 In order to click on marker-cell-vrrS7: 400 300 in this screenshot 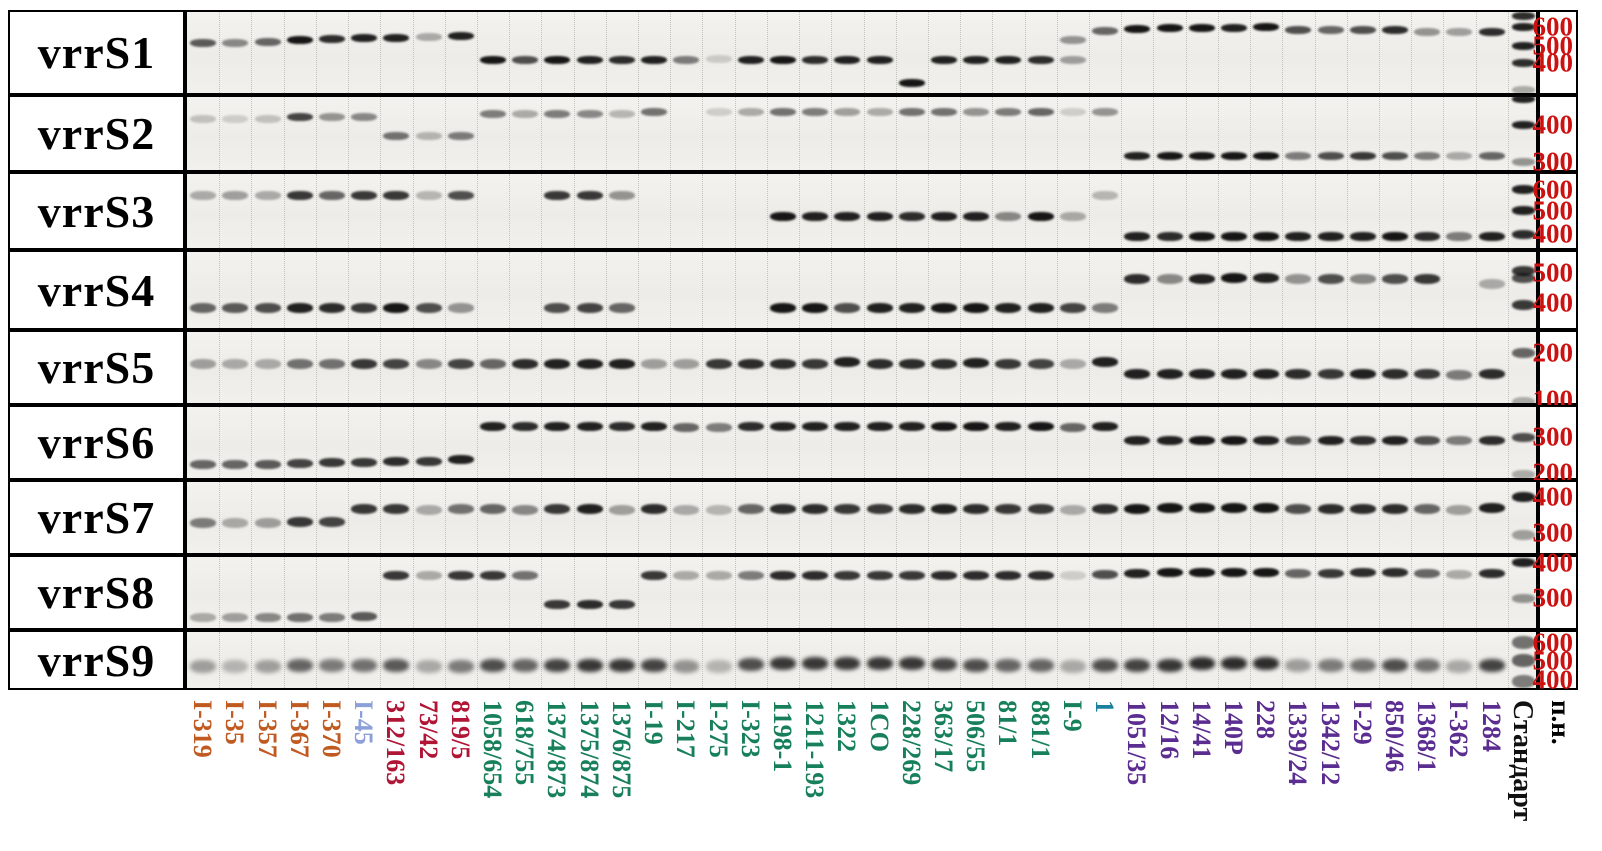, I will do `click(1555, 517)`.